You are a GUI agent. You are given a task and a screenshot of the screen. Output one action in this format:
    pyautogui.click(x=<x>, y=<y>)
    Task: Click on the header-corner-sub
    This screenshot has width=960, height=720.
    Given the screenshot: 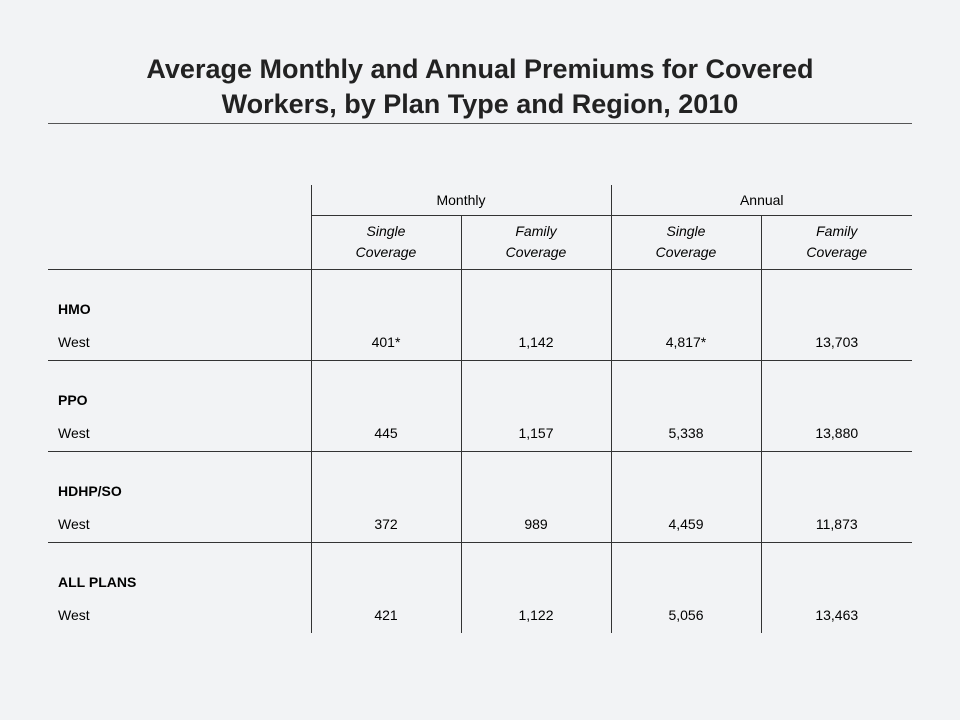 What is the action you would take?
    pyautogui.click(x=179, y=242)
    